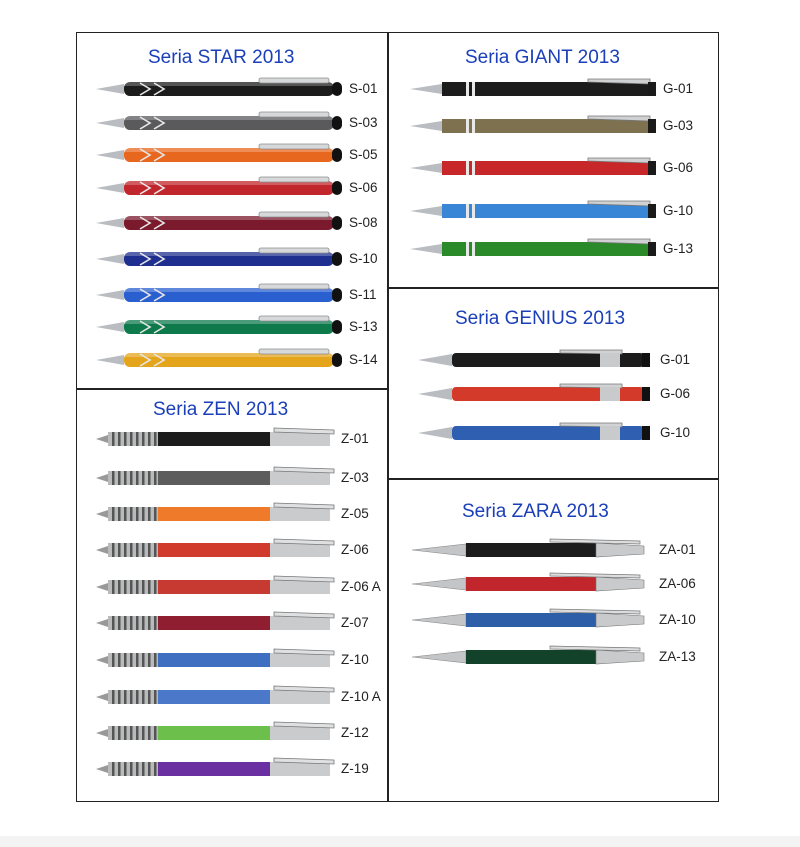 This screenshot has height=847, width=800. I want to click on zen-title: Seria ZEN 2013, so click(221, 409).